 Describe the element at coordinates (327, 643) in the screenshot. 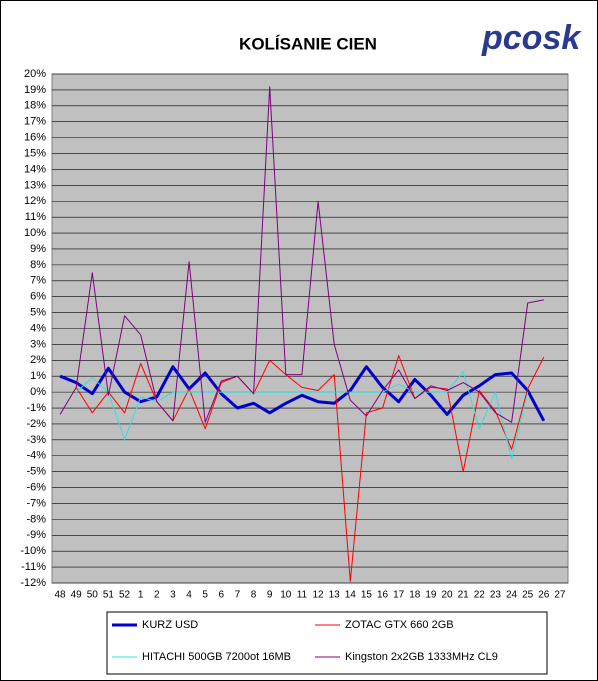

I see `legend-box` at that location.